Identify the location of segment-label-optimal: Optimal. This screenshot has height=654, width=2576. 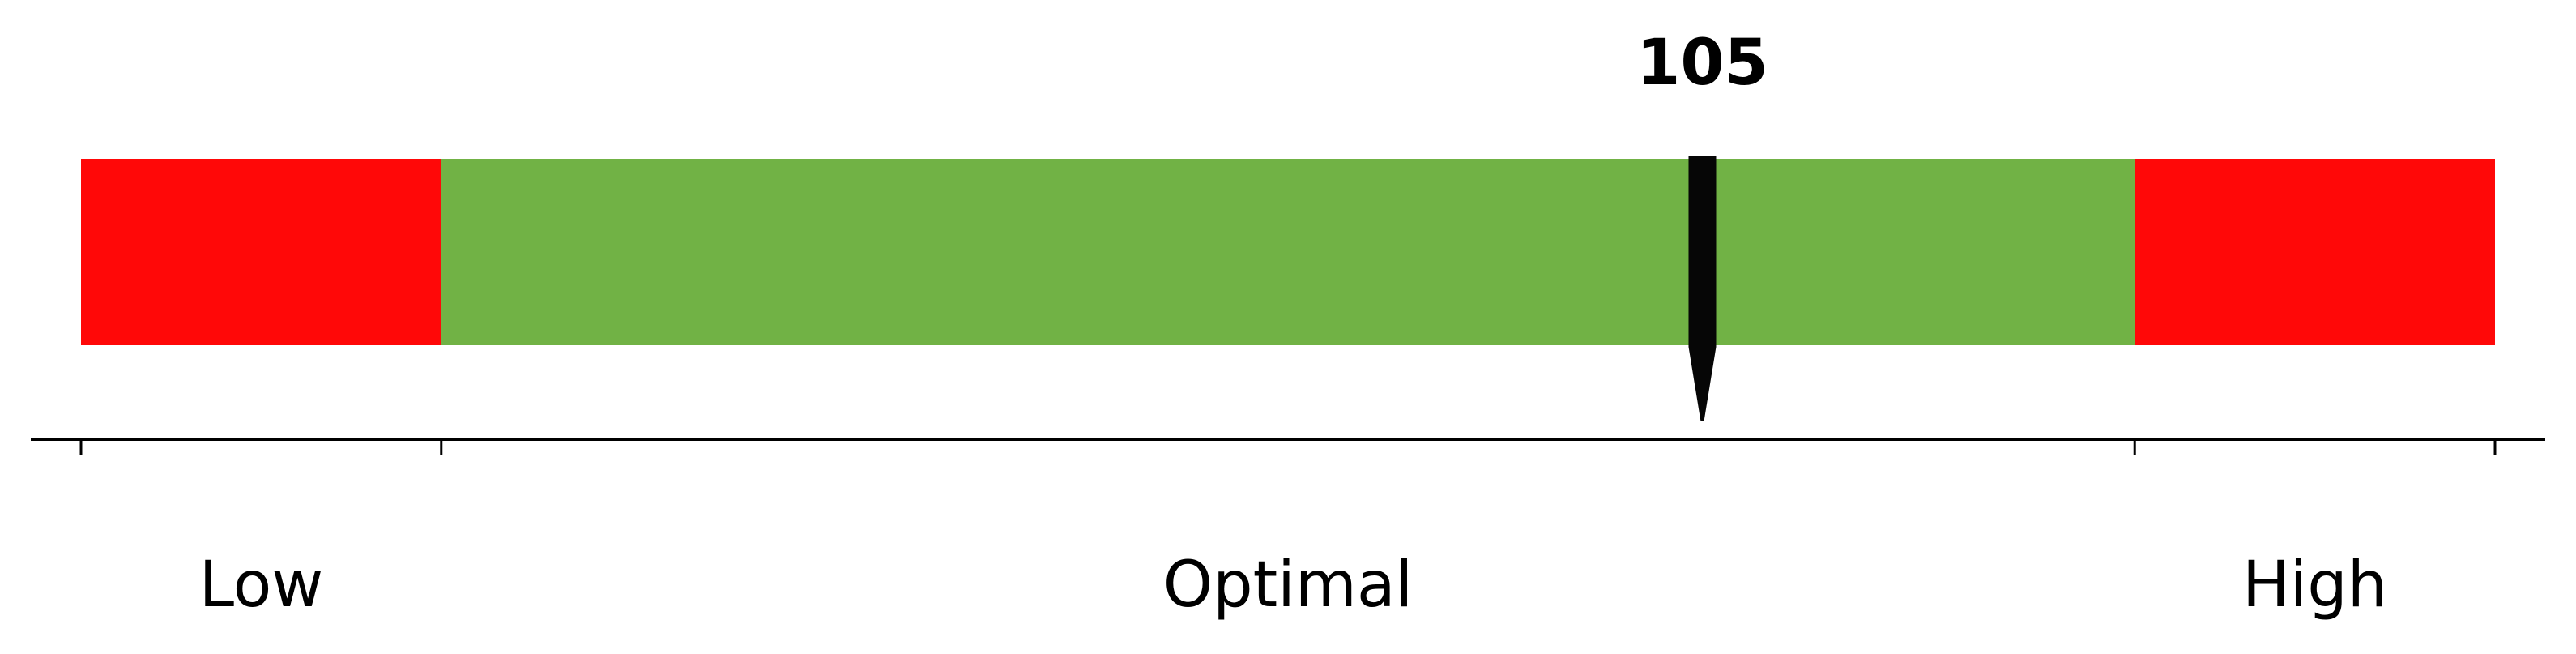
(1288, 585).